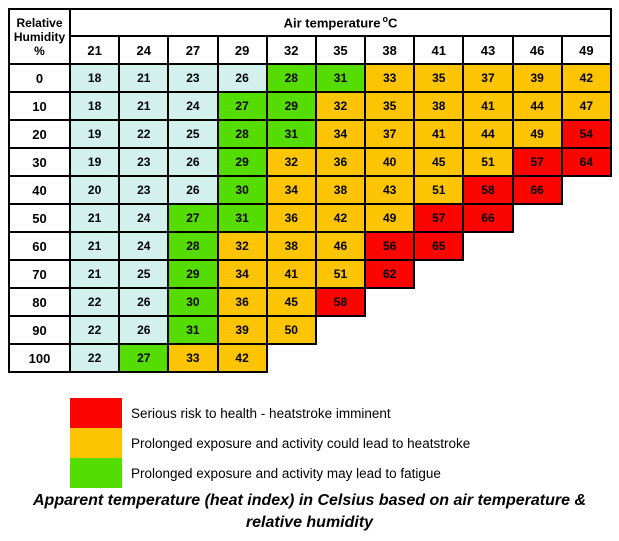 The height and width of the screenshot is (541, 619). What do you see at coordinates (39, 134) in the screenshot?
I see `row-header-humidity: 20` at bounding box center [39, 134].